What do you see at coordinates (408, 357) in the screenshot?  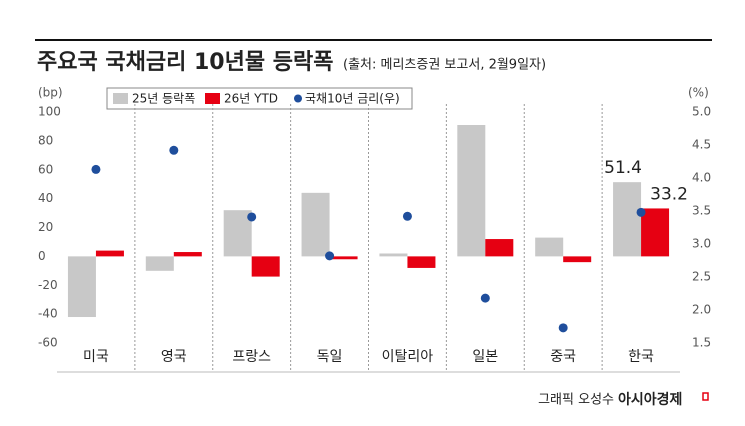 I see `x-tick-label: 이탈리아` at bounding box center [408, 357].